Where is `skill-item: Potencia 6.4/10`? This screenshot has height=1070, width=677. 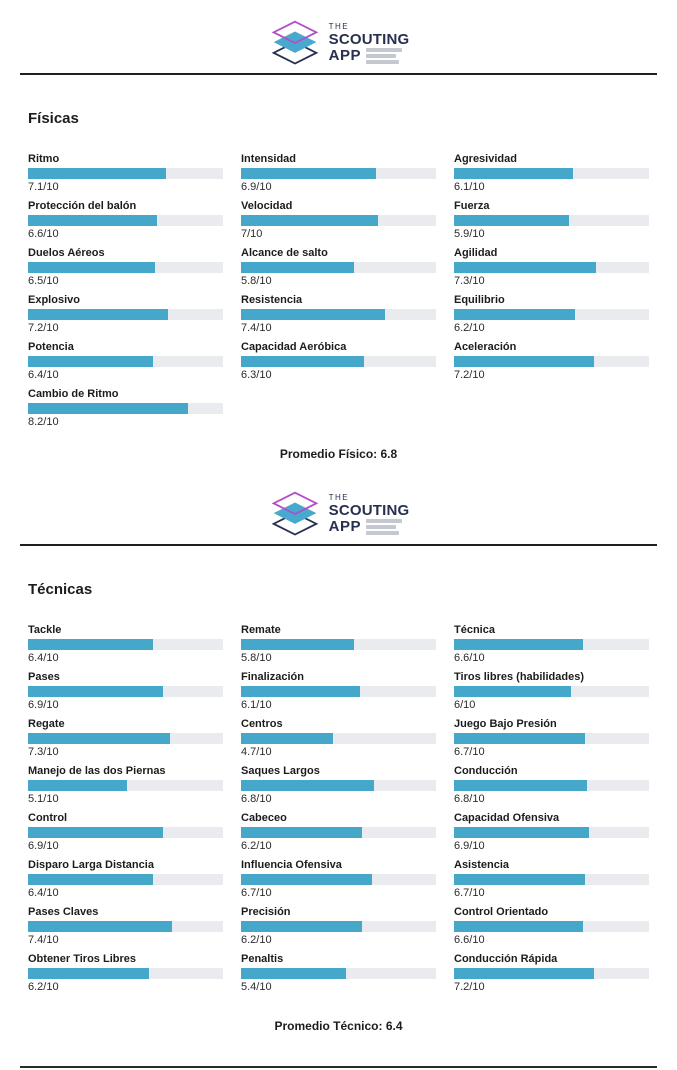 skill-item: Potencia 6.4/10 is located at coordinates (125, 362).